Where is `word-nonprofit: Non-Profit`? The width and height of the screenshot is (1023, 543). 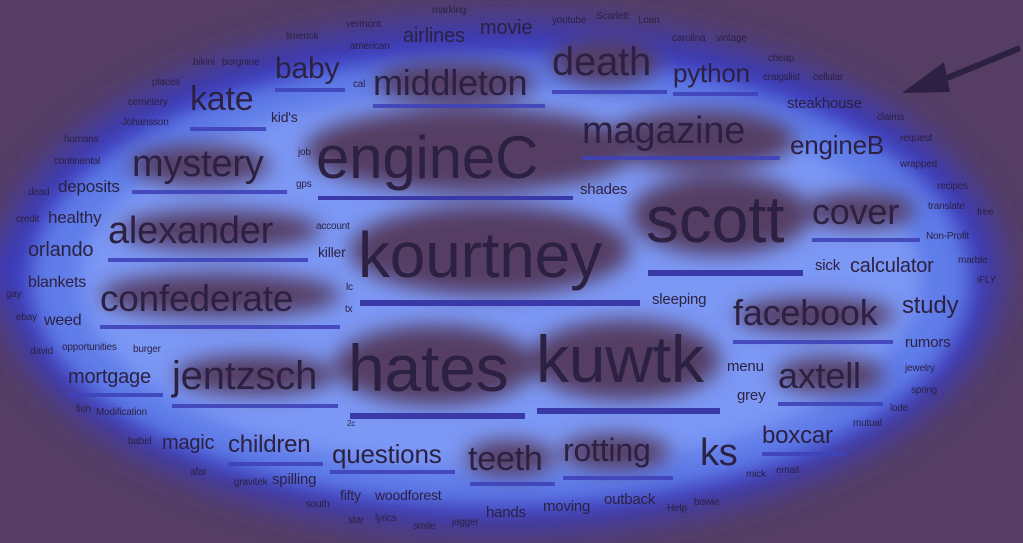
word-nonprofit: Non-Profit is located at coordinates (948, 236).